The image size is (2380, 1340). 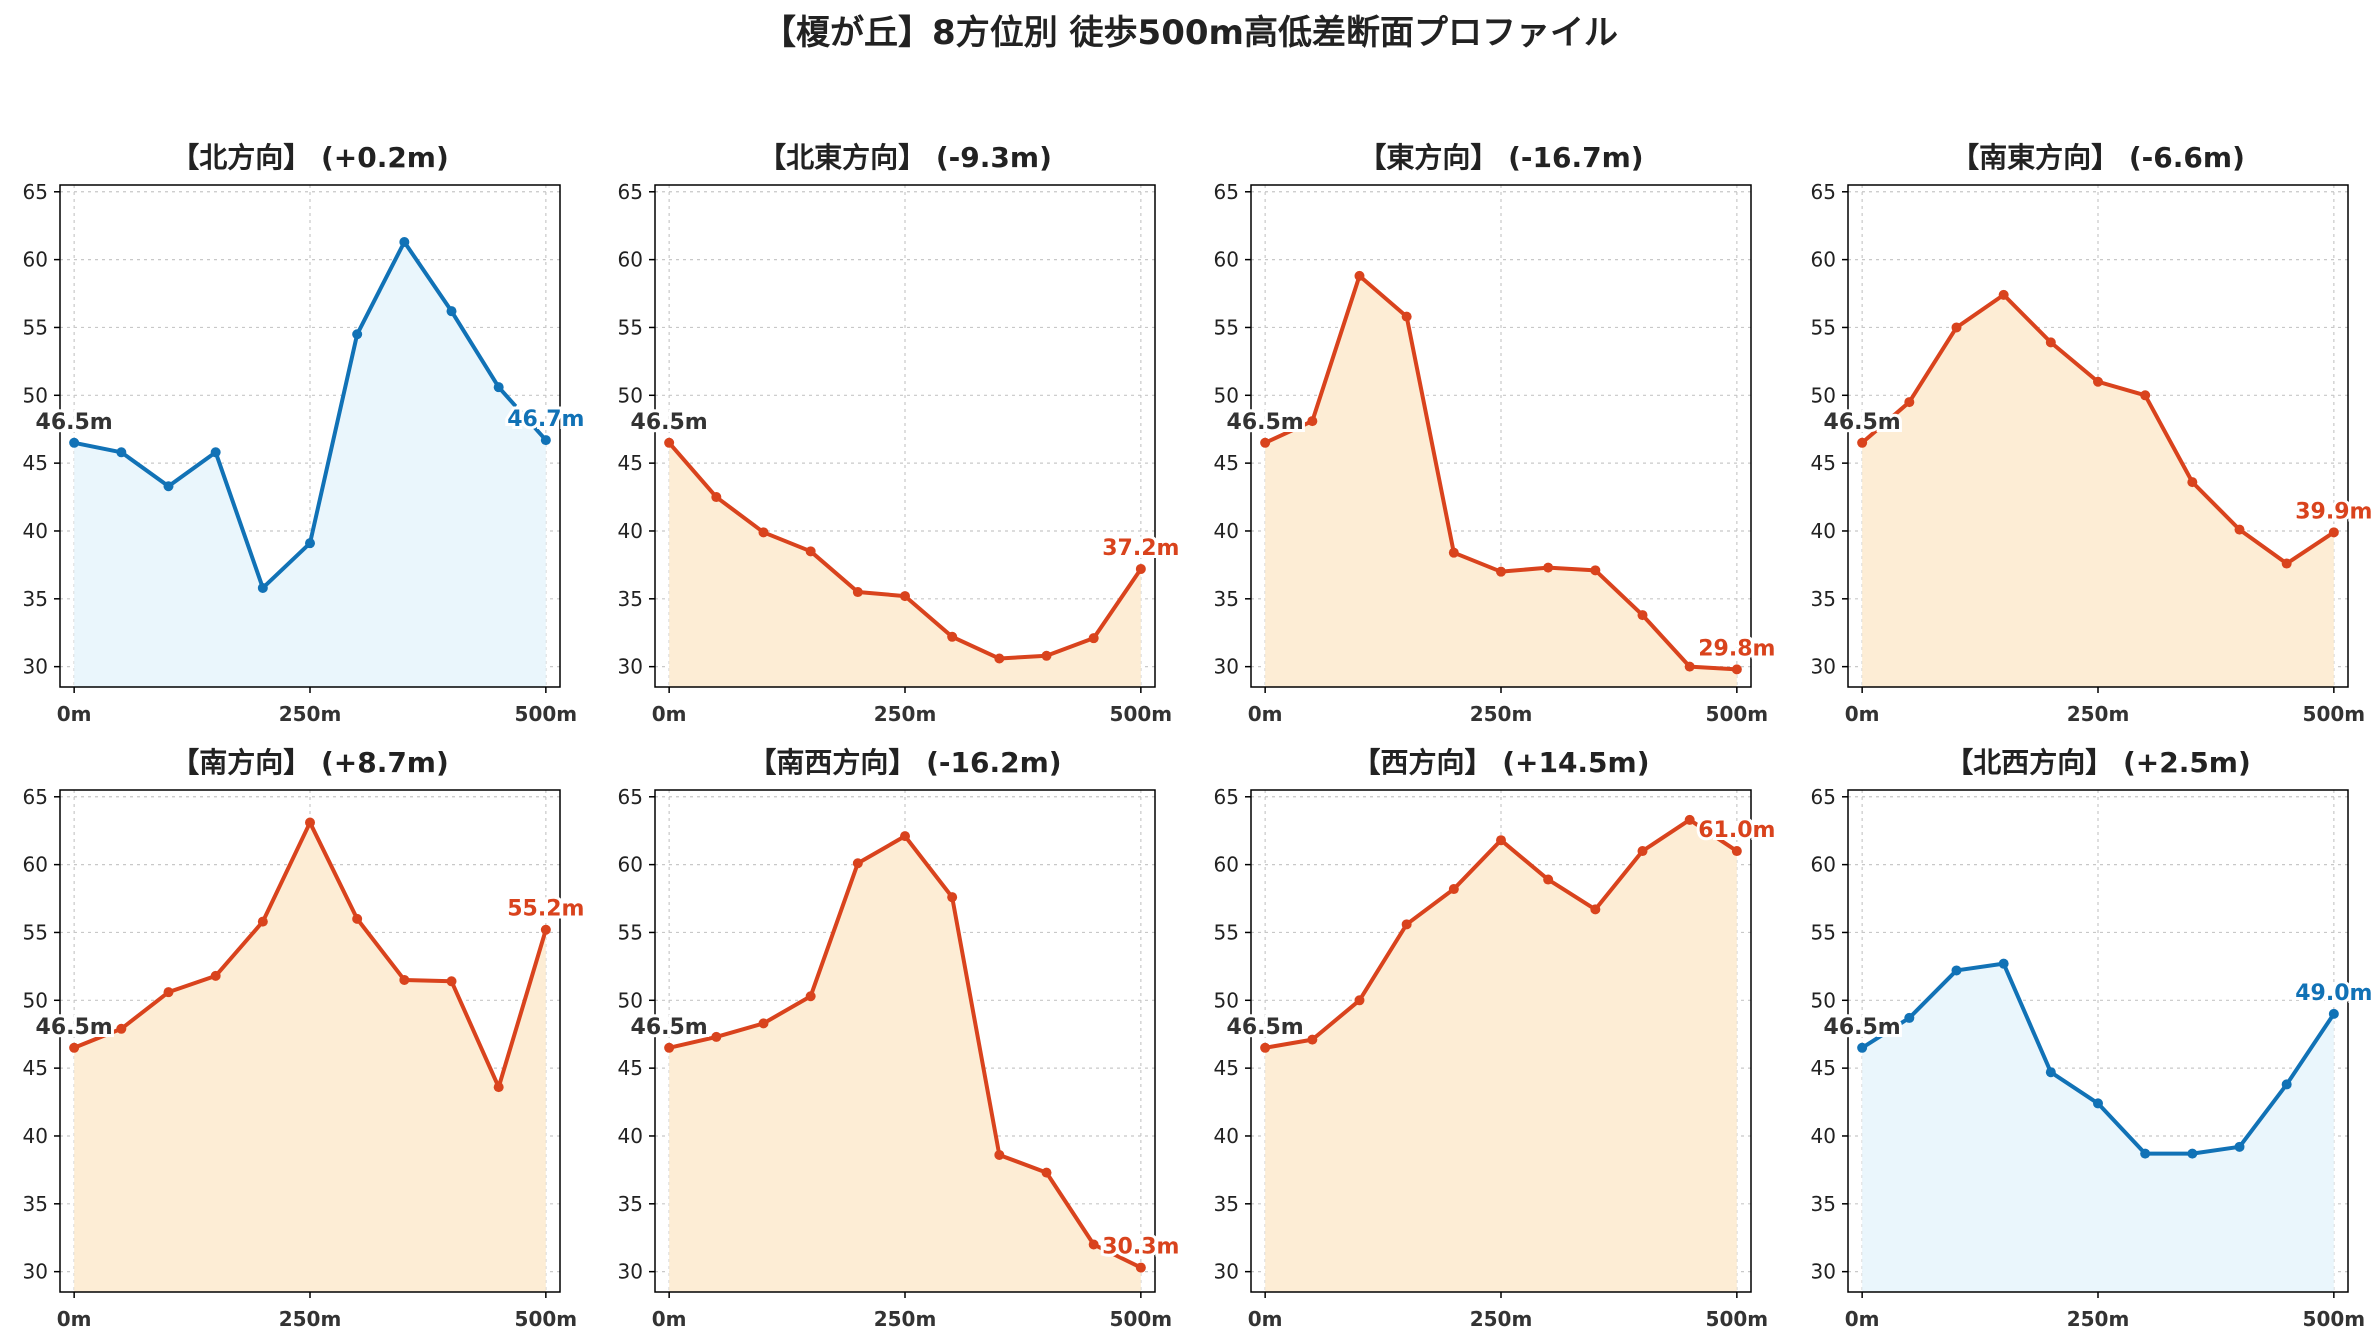 What do you see at coordinates (310, 762) in the screenshot?
I see `panel-title: 【南方向】 (+8.7m)` at bounding box center [310, 762].